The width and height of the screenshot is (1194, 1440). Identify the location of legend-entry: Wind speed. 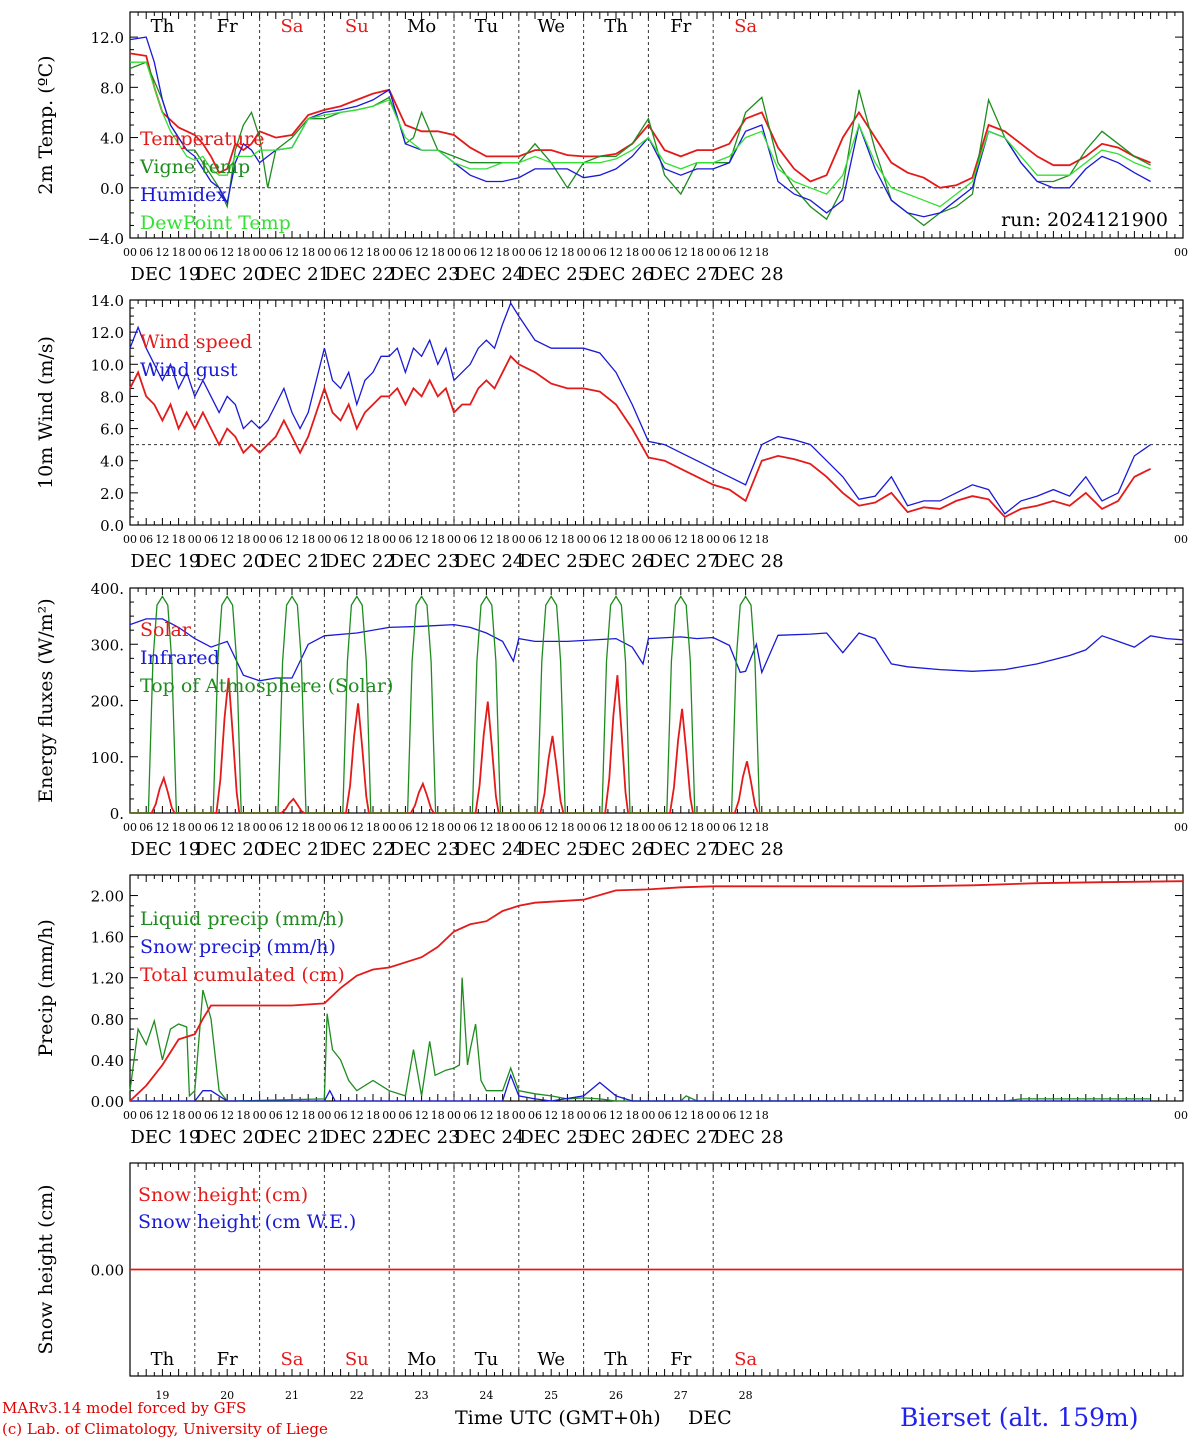
(196, 342).